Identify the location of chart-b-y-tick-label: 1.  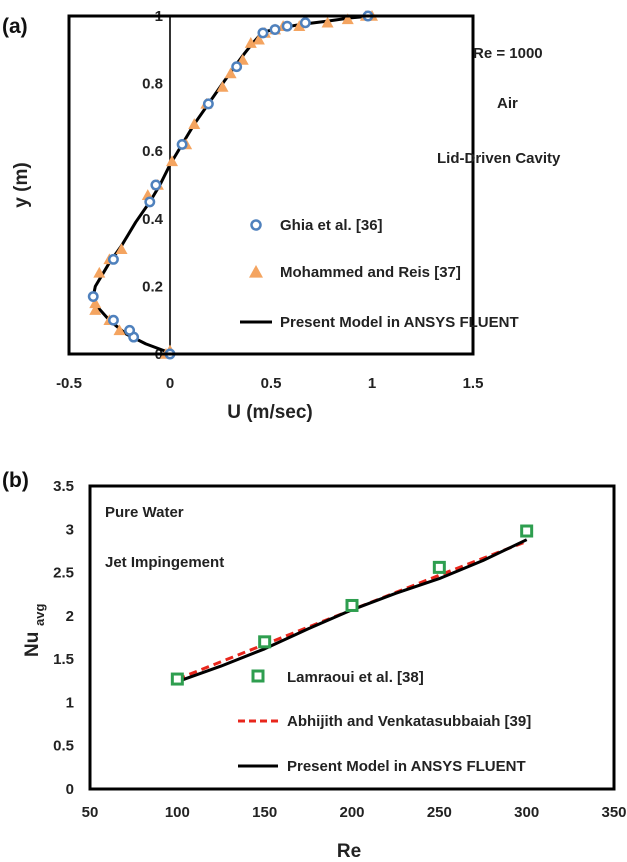
(70, 702).